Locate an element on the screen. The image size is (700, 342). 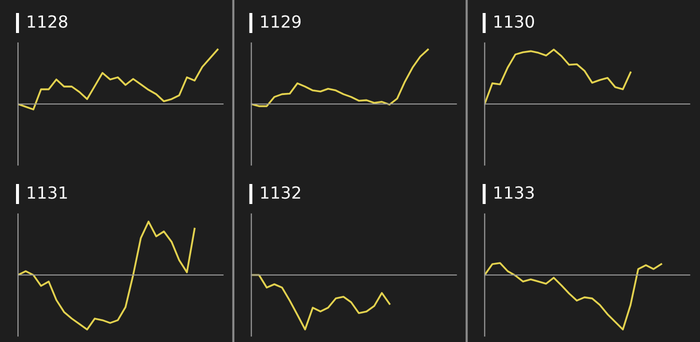
chart-title: 1129 is located at coordinates (281, 21).